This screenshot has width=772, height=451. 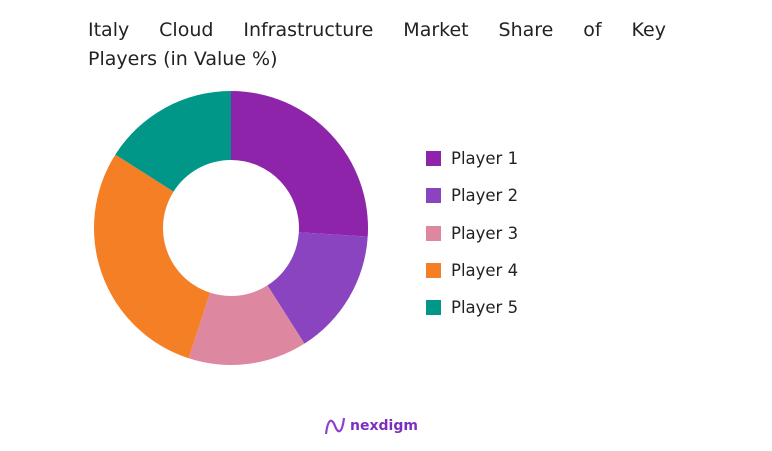 I want to click on nexdigm-logo: nexdigm, so click(x=371, y=426).